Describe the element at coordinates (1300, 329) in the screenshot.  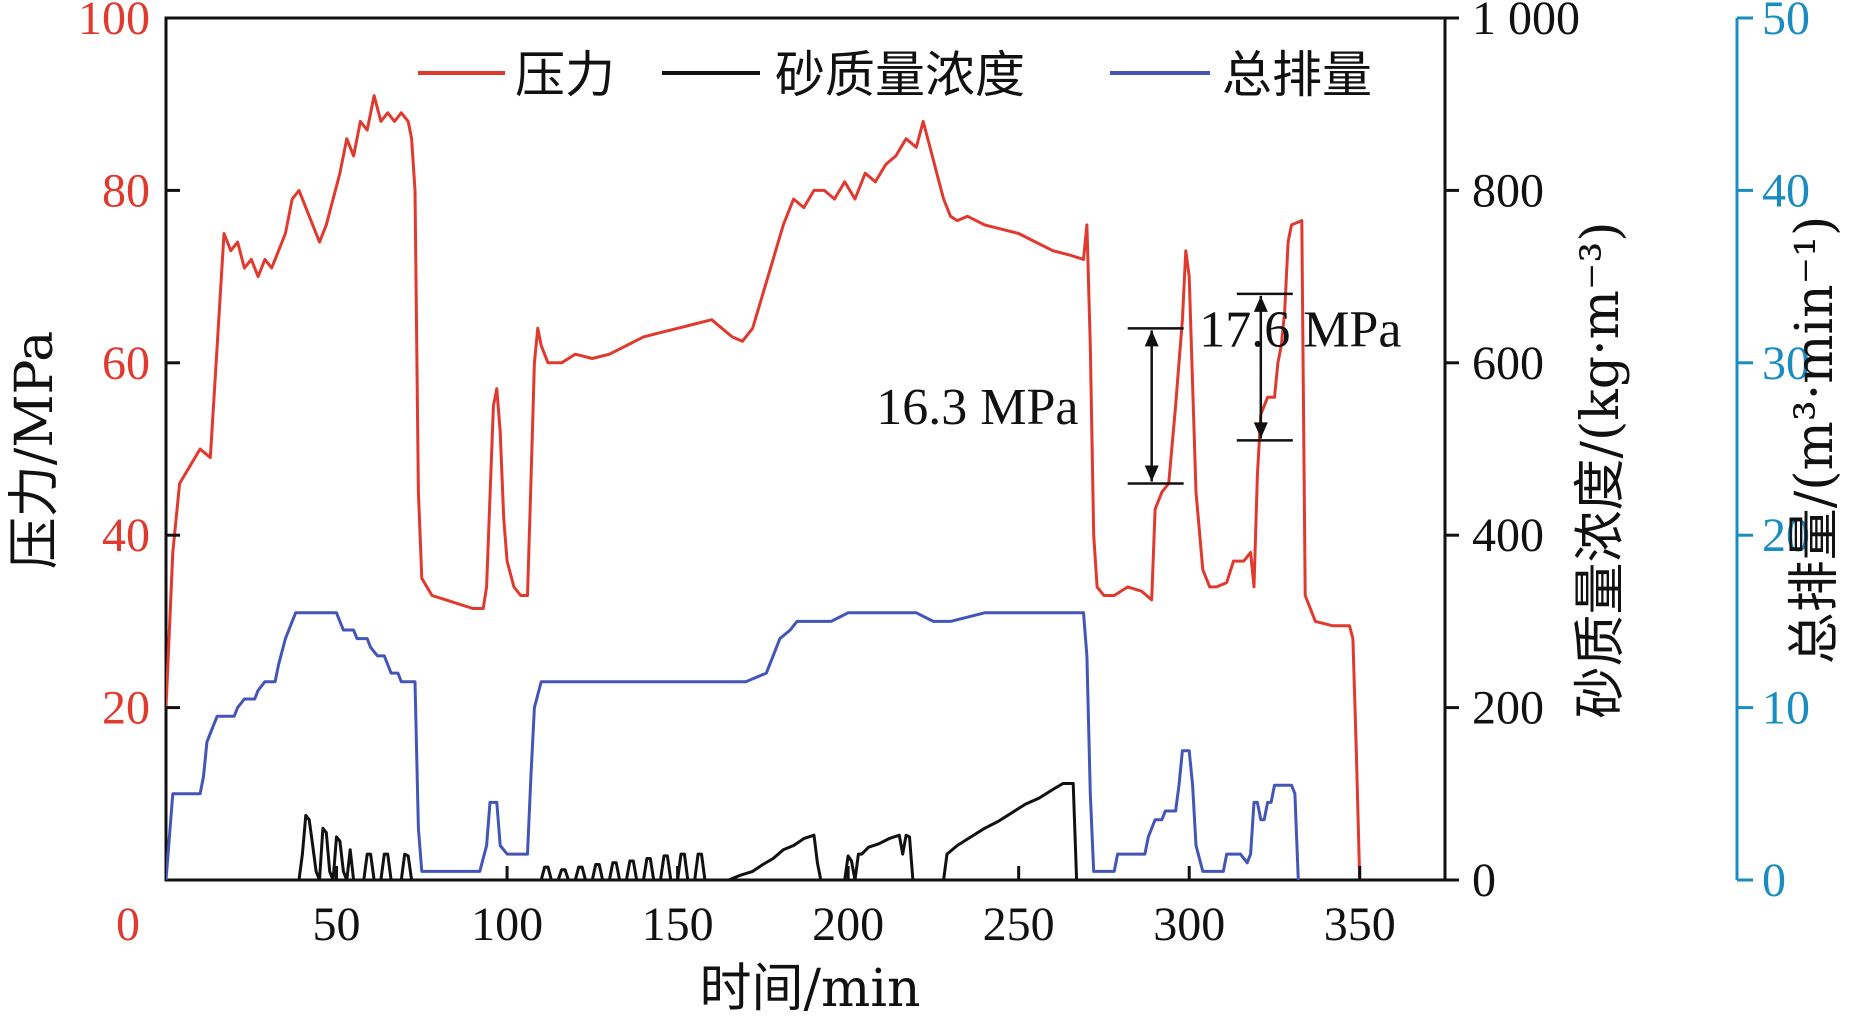
I see `annotation-label: 17.6 MPa` at that location.